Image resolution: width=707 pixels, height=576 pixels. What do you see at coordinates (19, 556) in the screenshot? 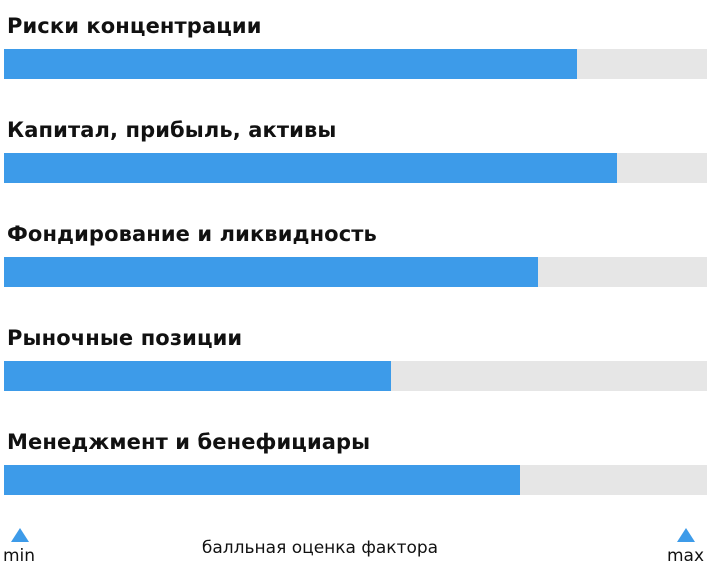
I see `scale-min-label: min` at bounding box center [19, 556].